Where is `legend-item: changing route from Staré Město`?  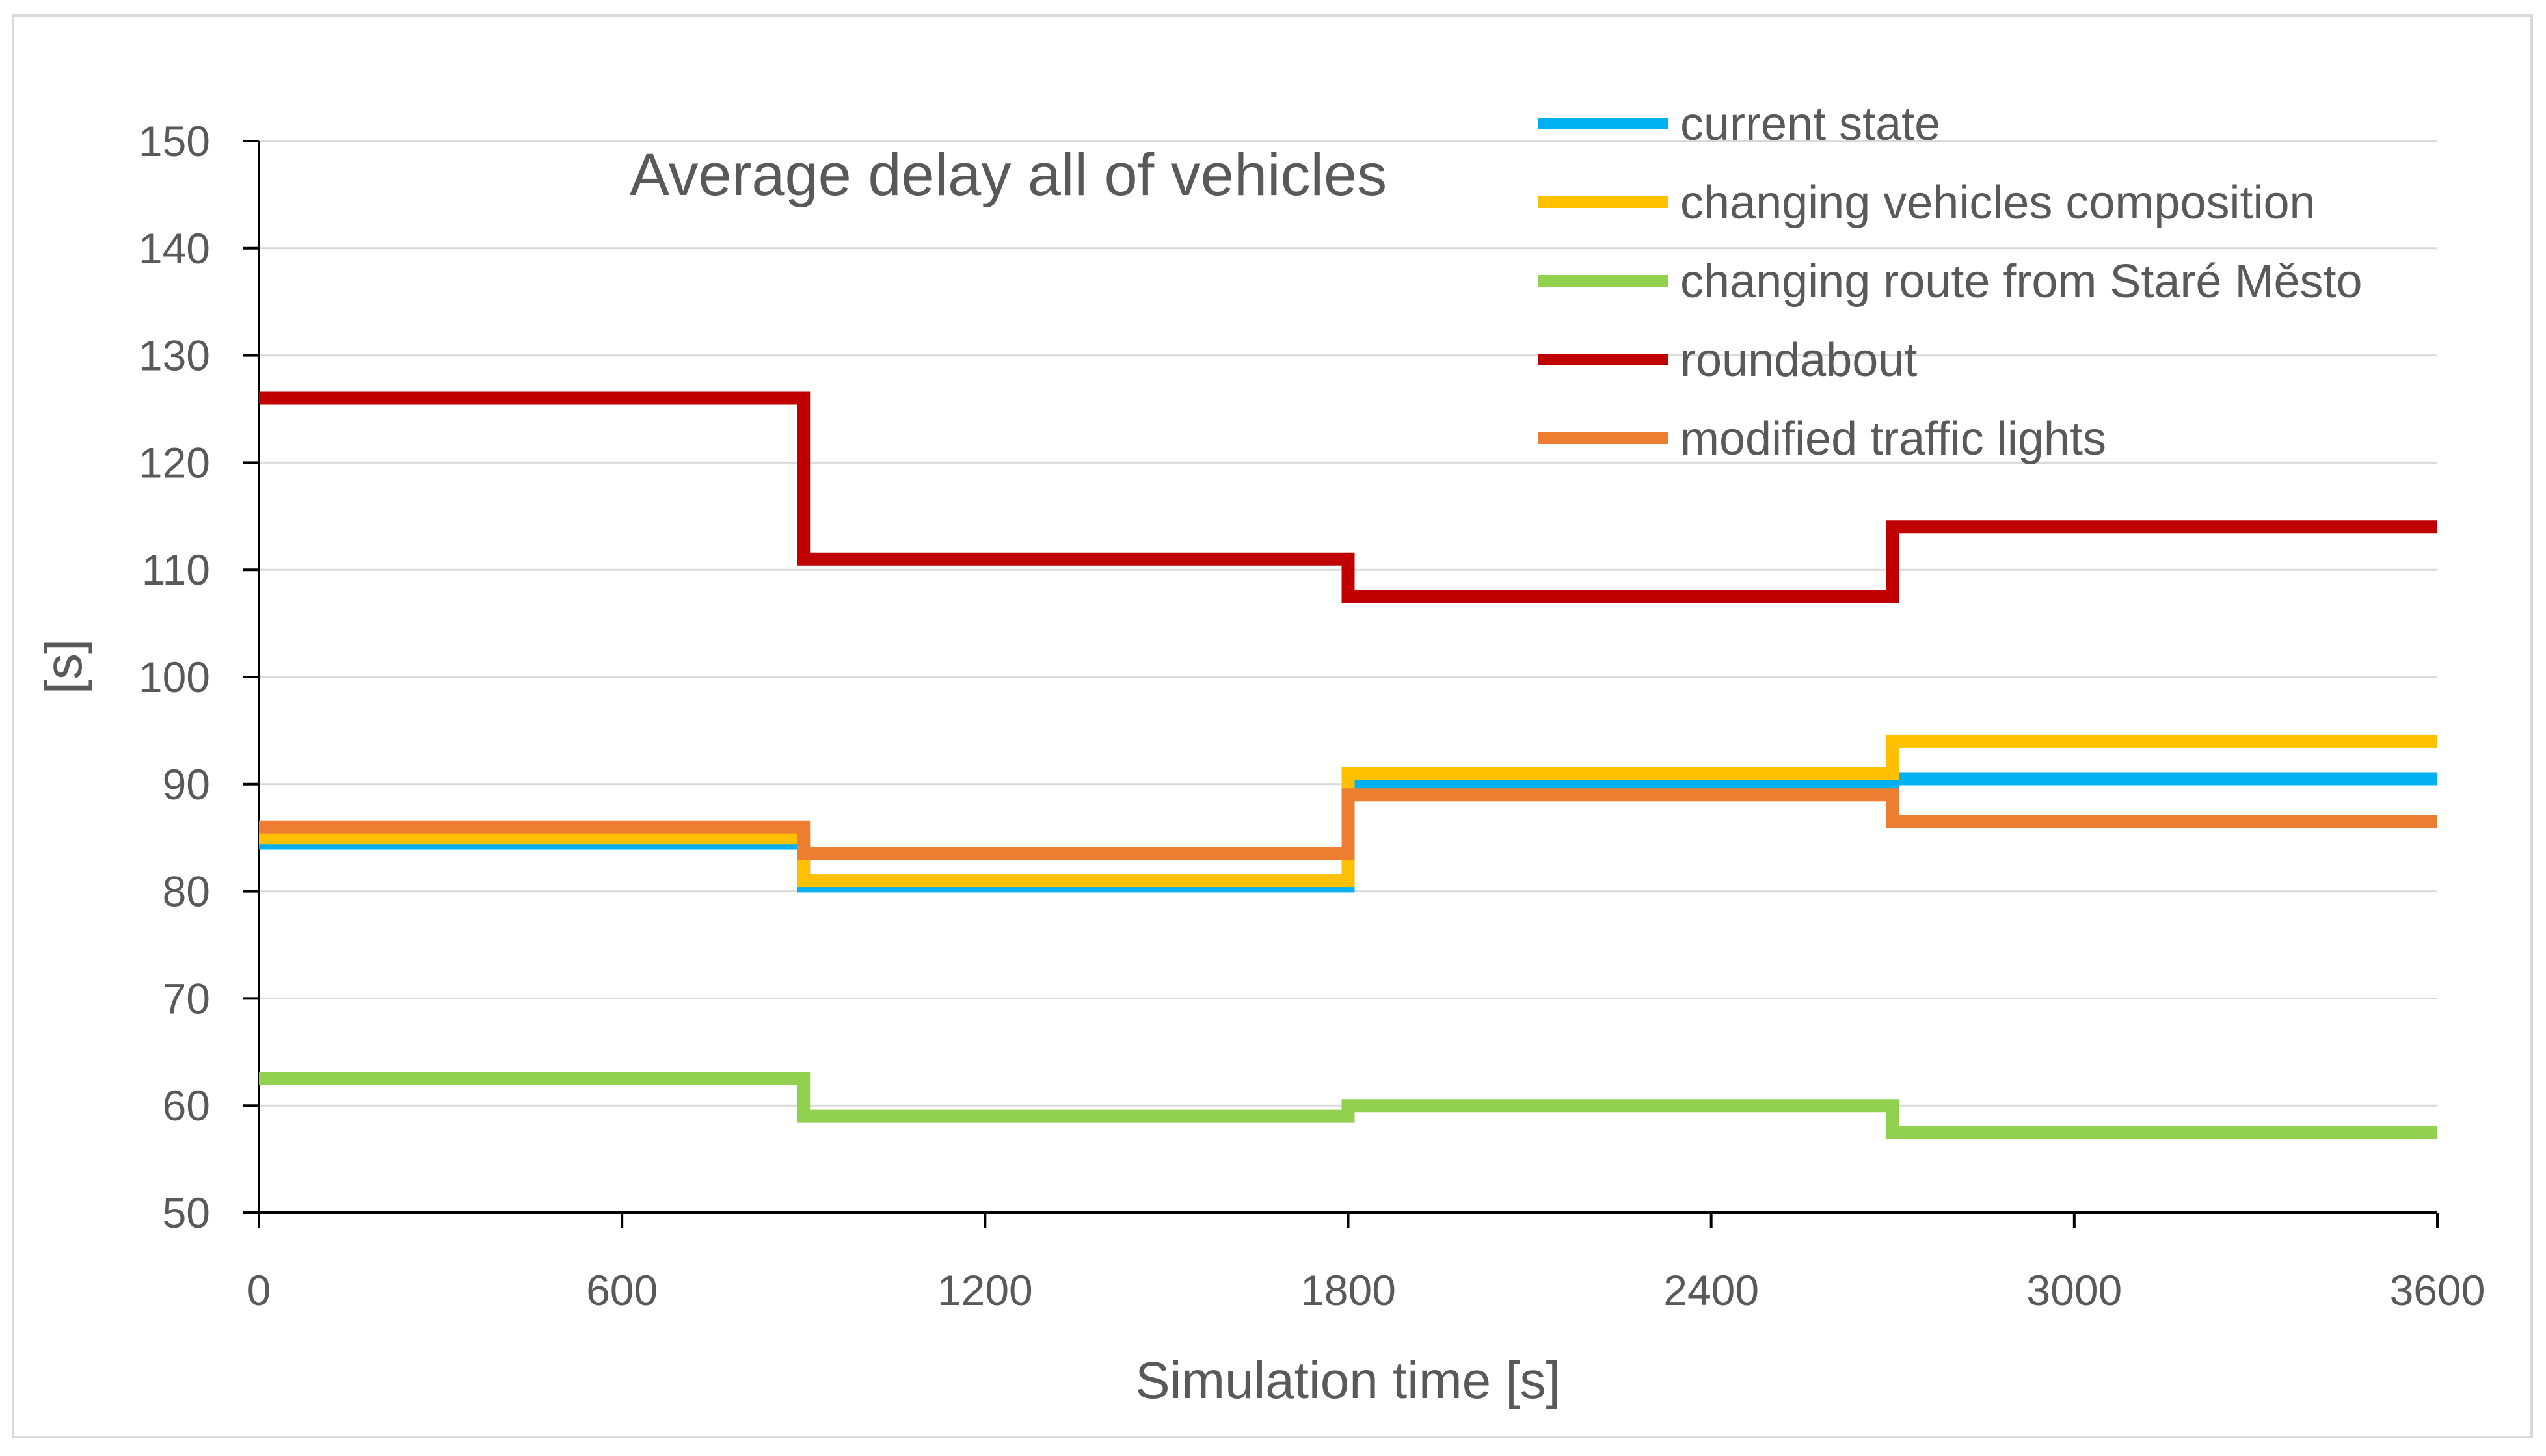 legend-item: changing route from Staré Město is located at coordinates (1950, 282).